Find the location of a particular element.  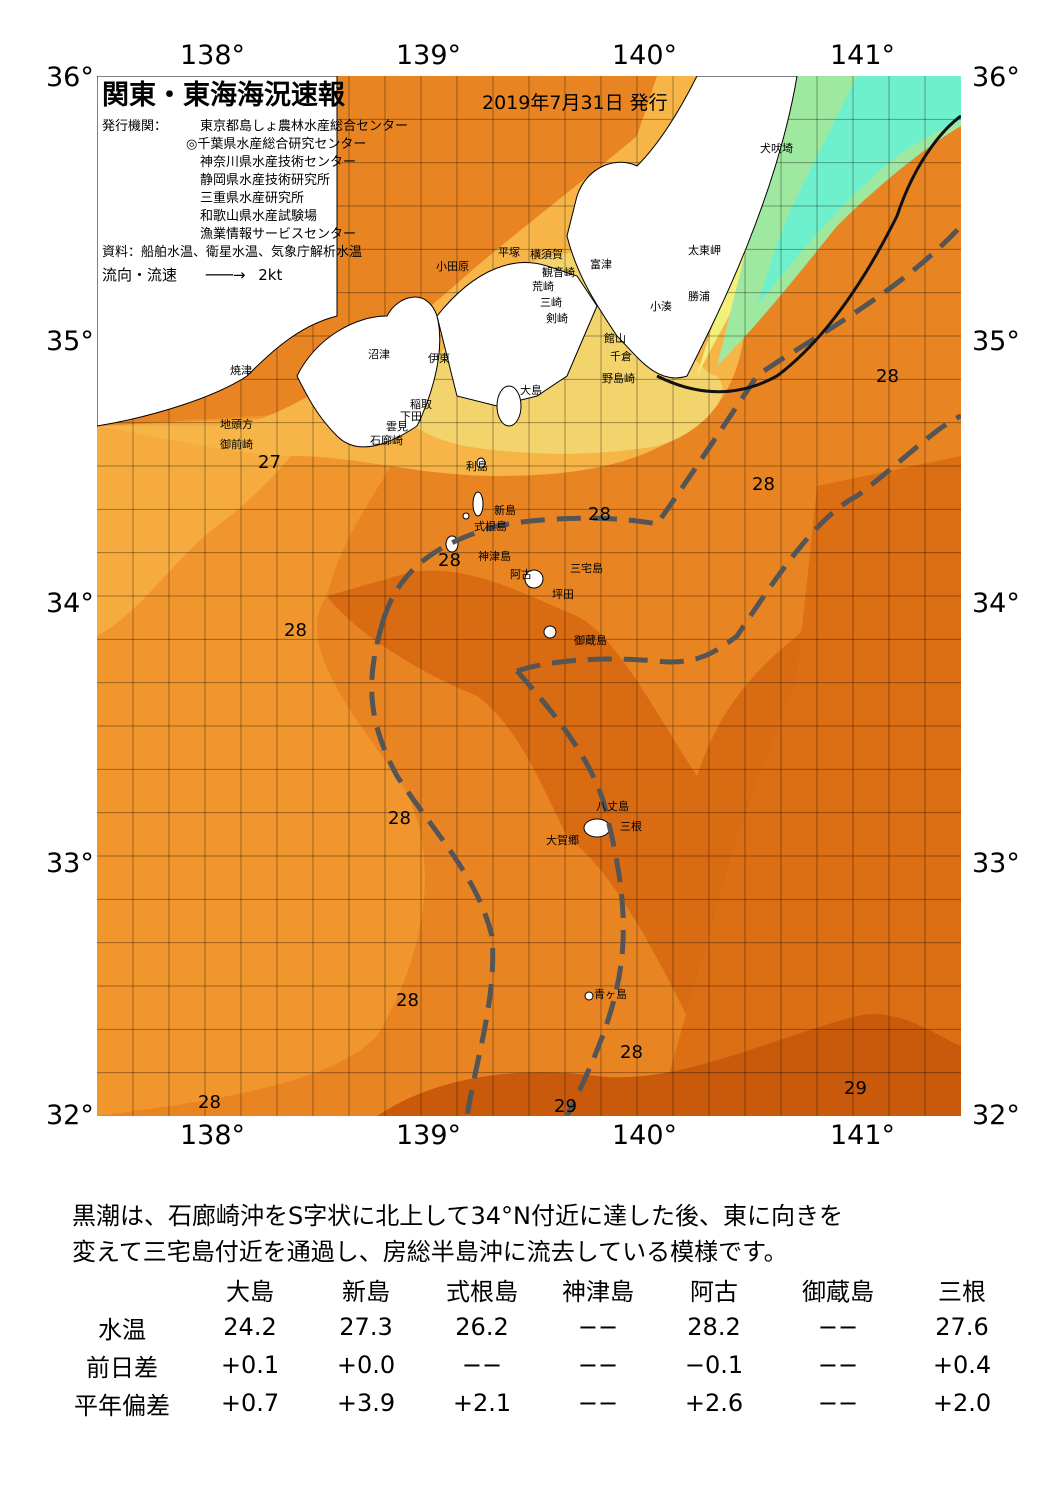

table-row: 水温 24.2 27.3 26.2 −− 28.2 −− 27.6 is located at coordinates (536, 1327).